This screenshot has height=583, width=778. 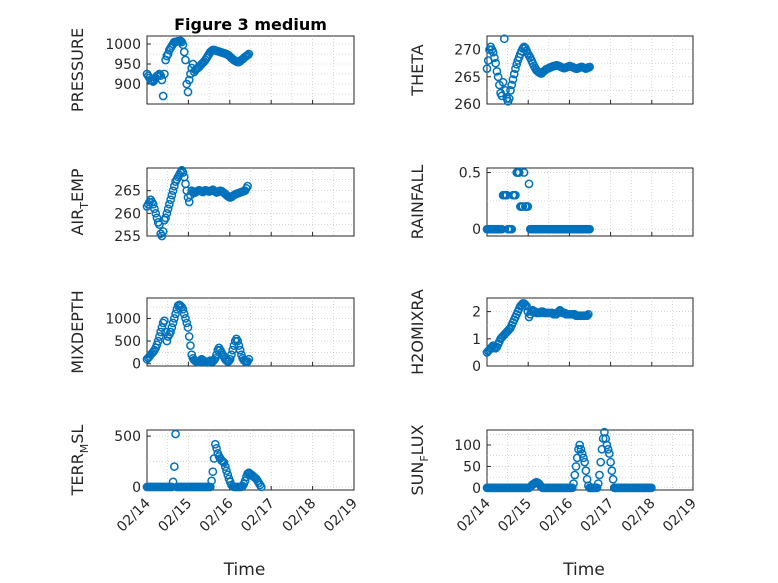 What do you see at coordinates (417, 70) in the screenshot?
I see `y-axis-label: THETA` at bounding box center [417, 70].